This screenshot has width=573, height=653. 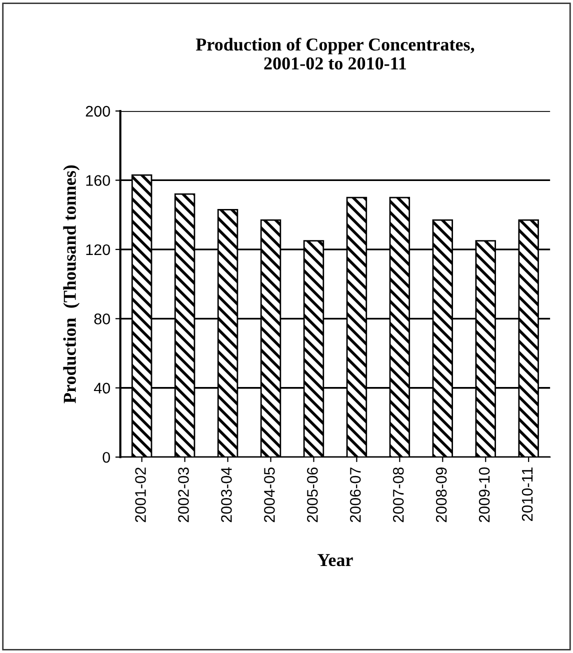 What do you see at coordinates (140, 495) in the screenshot?
I see `x-tick-label: 2001-02` at bounding box center [140, 495].